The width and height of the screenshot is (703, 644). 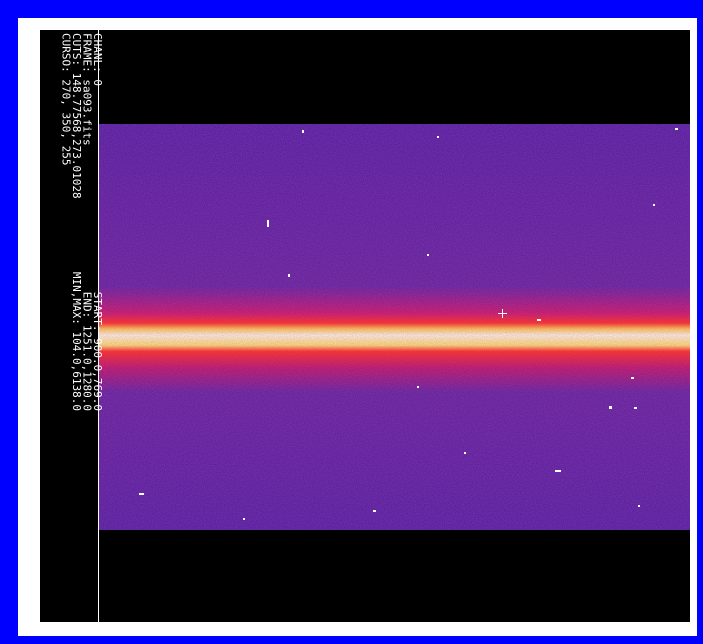 What do you see at coordinates (66, 99) in the screenshot?
I see `header-line: CURSO: 270, 350, 255` at bounding box center [66, 99].